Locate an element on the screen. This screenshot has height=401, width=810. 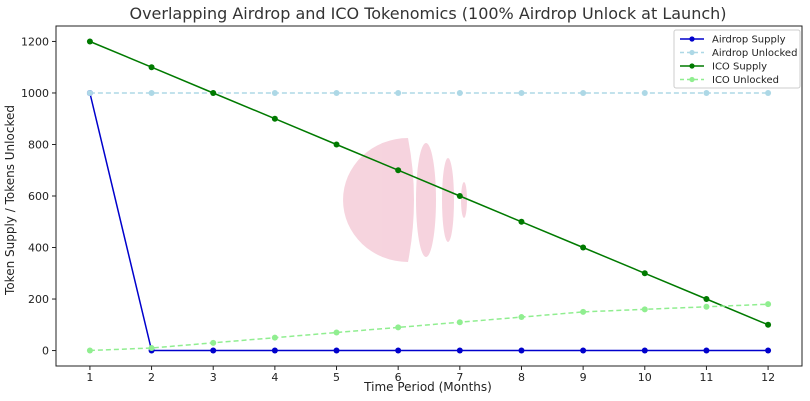
x-tick-label-11: 11 is located at coordinates (706, 377).